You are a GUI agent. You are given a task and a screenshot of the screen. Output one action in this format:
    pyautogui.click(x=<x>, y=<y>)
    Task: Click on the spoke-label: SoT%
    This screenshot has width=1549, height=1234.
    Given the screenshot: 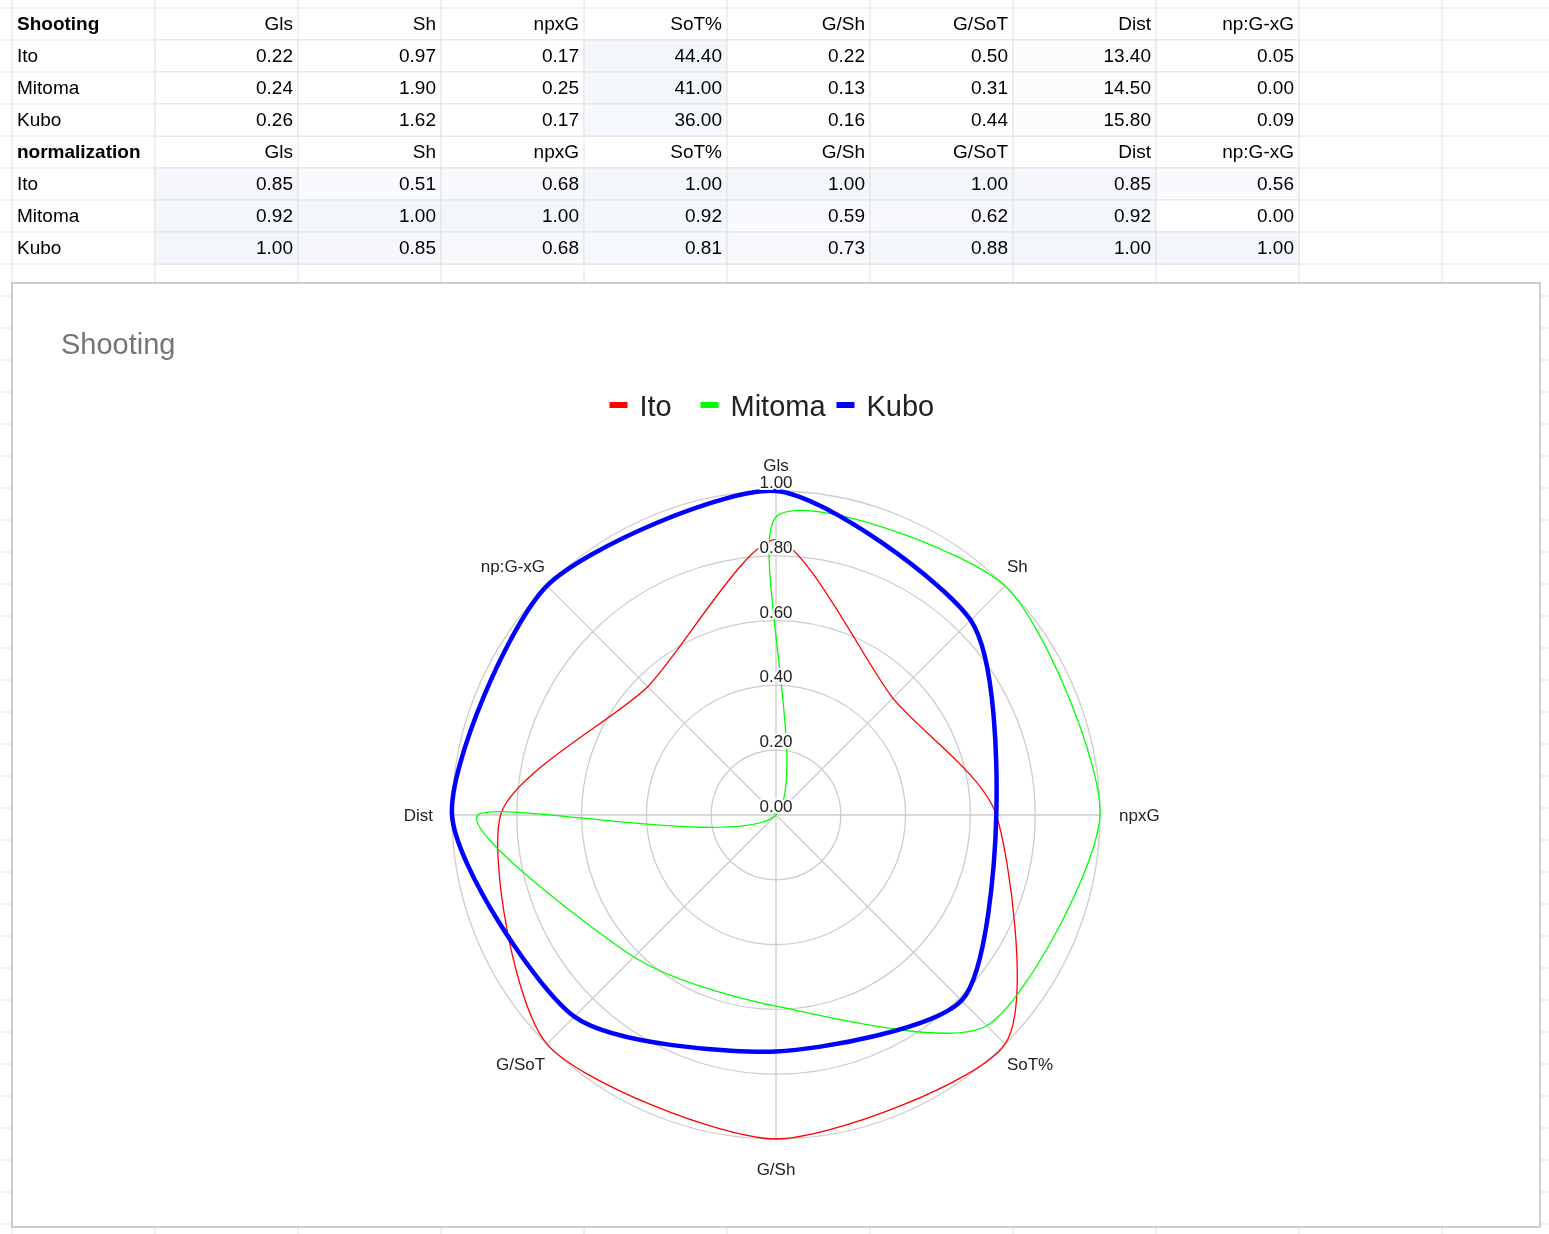 What is the action you would take?
    pyautogui.click(x=1030, y=1064)
    